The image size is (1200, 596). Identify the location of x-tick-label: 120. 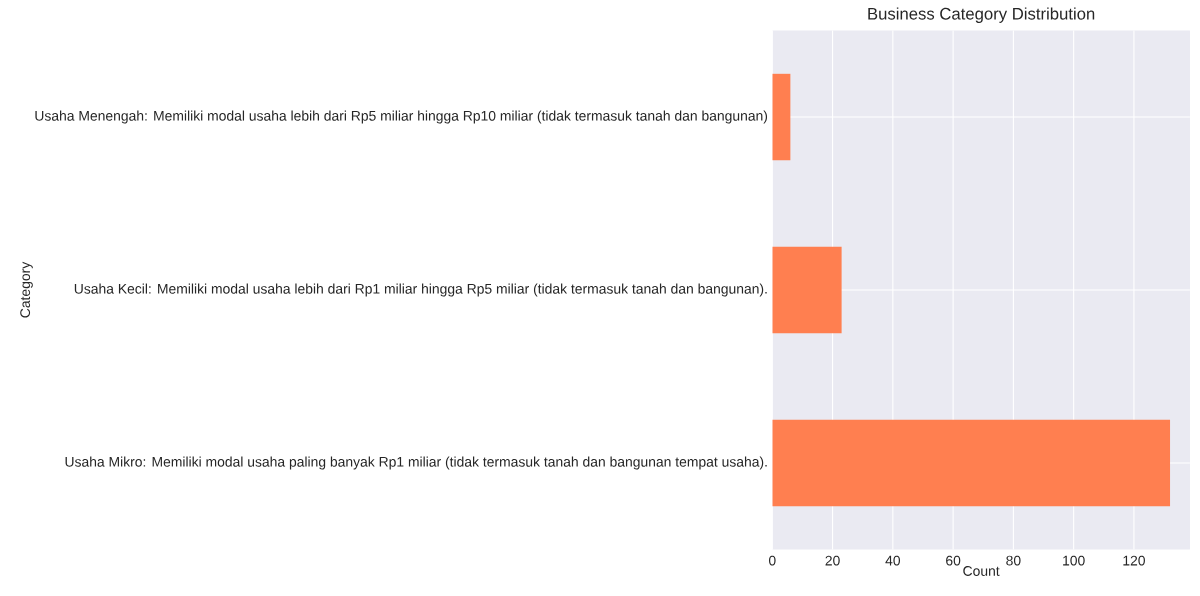
(1134, 560).